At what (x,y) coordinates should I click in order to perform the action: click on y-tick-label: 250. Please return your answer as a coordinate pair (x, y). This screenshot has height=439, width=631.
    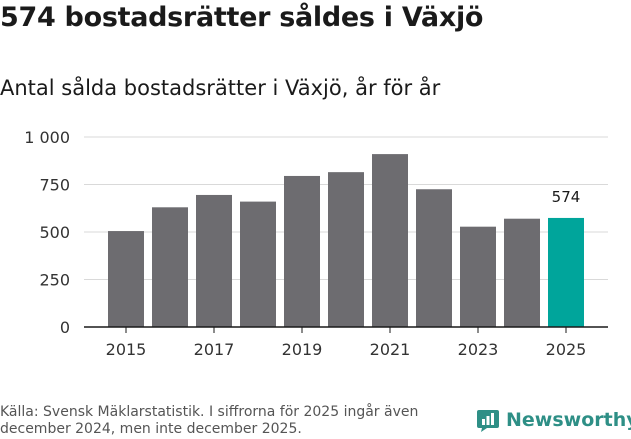
    Looking at the image, I should click on (54, 280).